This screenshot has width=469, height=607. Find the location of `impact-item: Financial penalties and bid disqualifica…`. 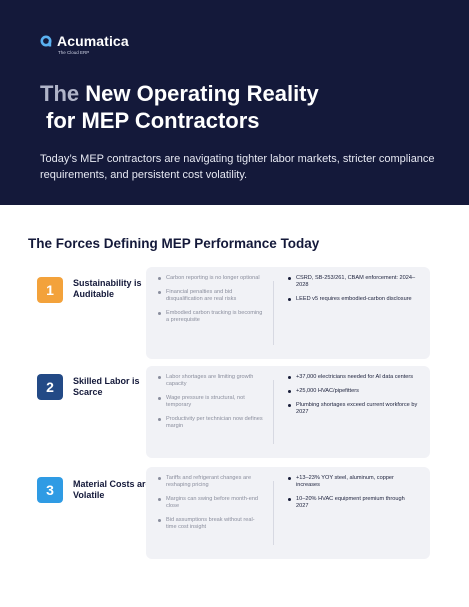

impact-item: Financial penalties and bid disqualifica… is located at coordinates (210, 296).